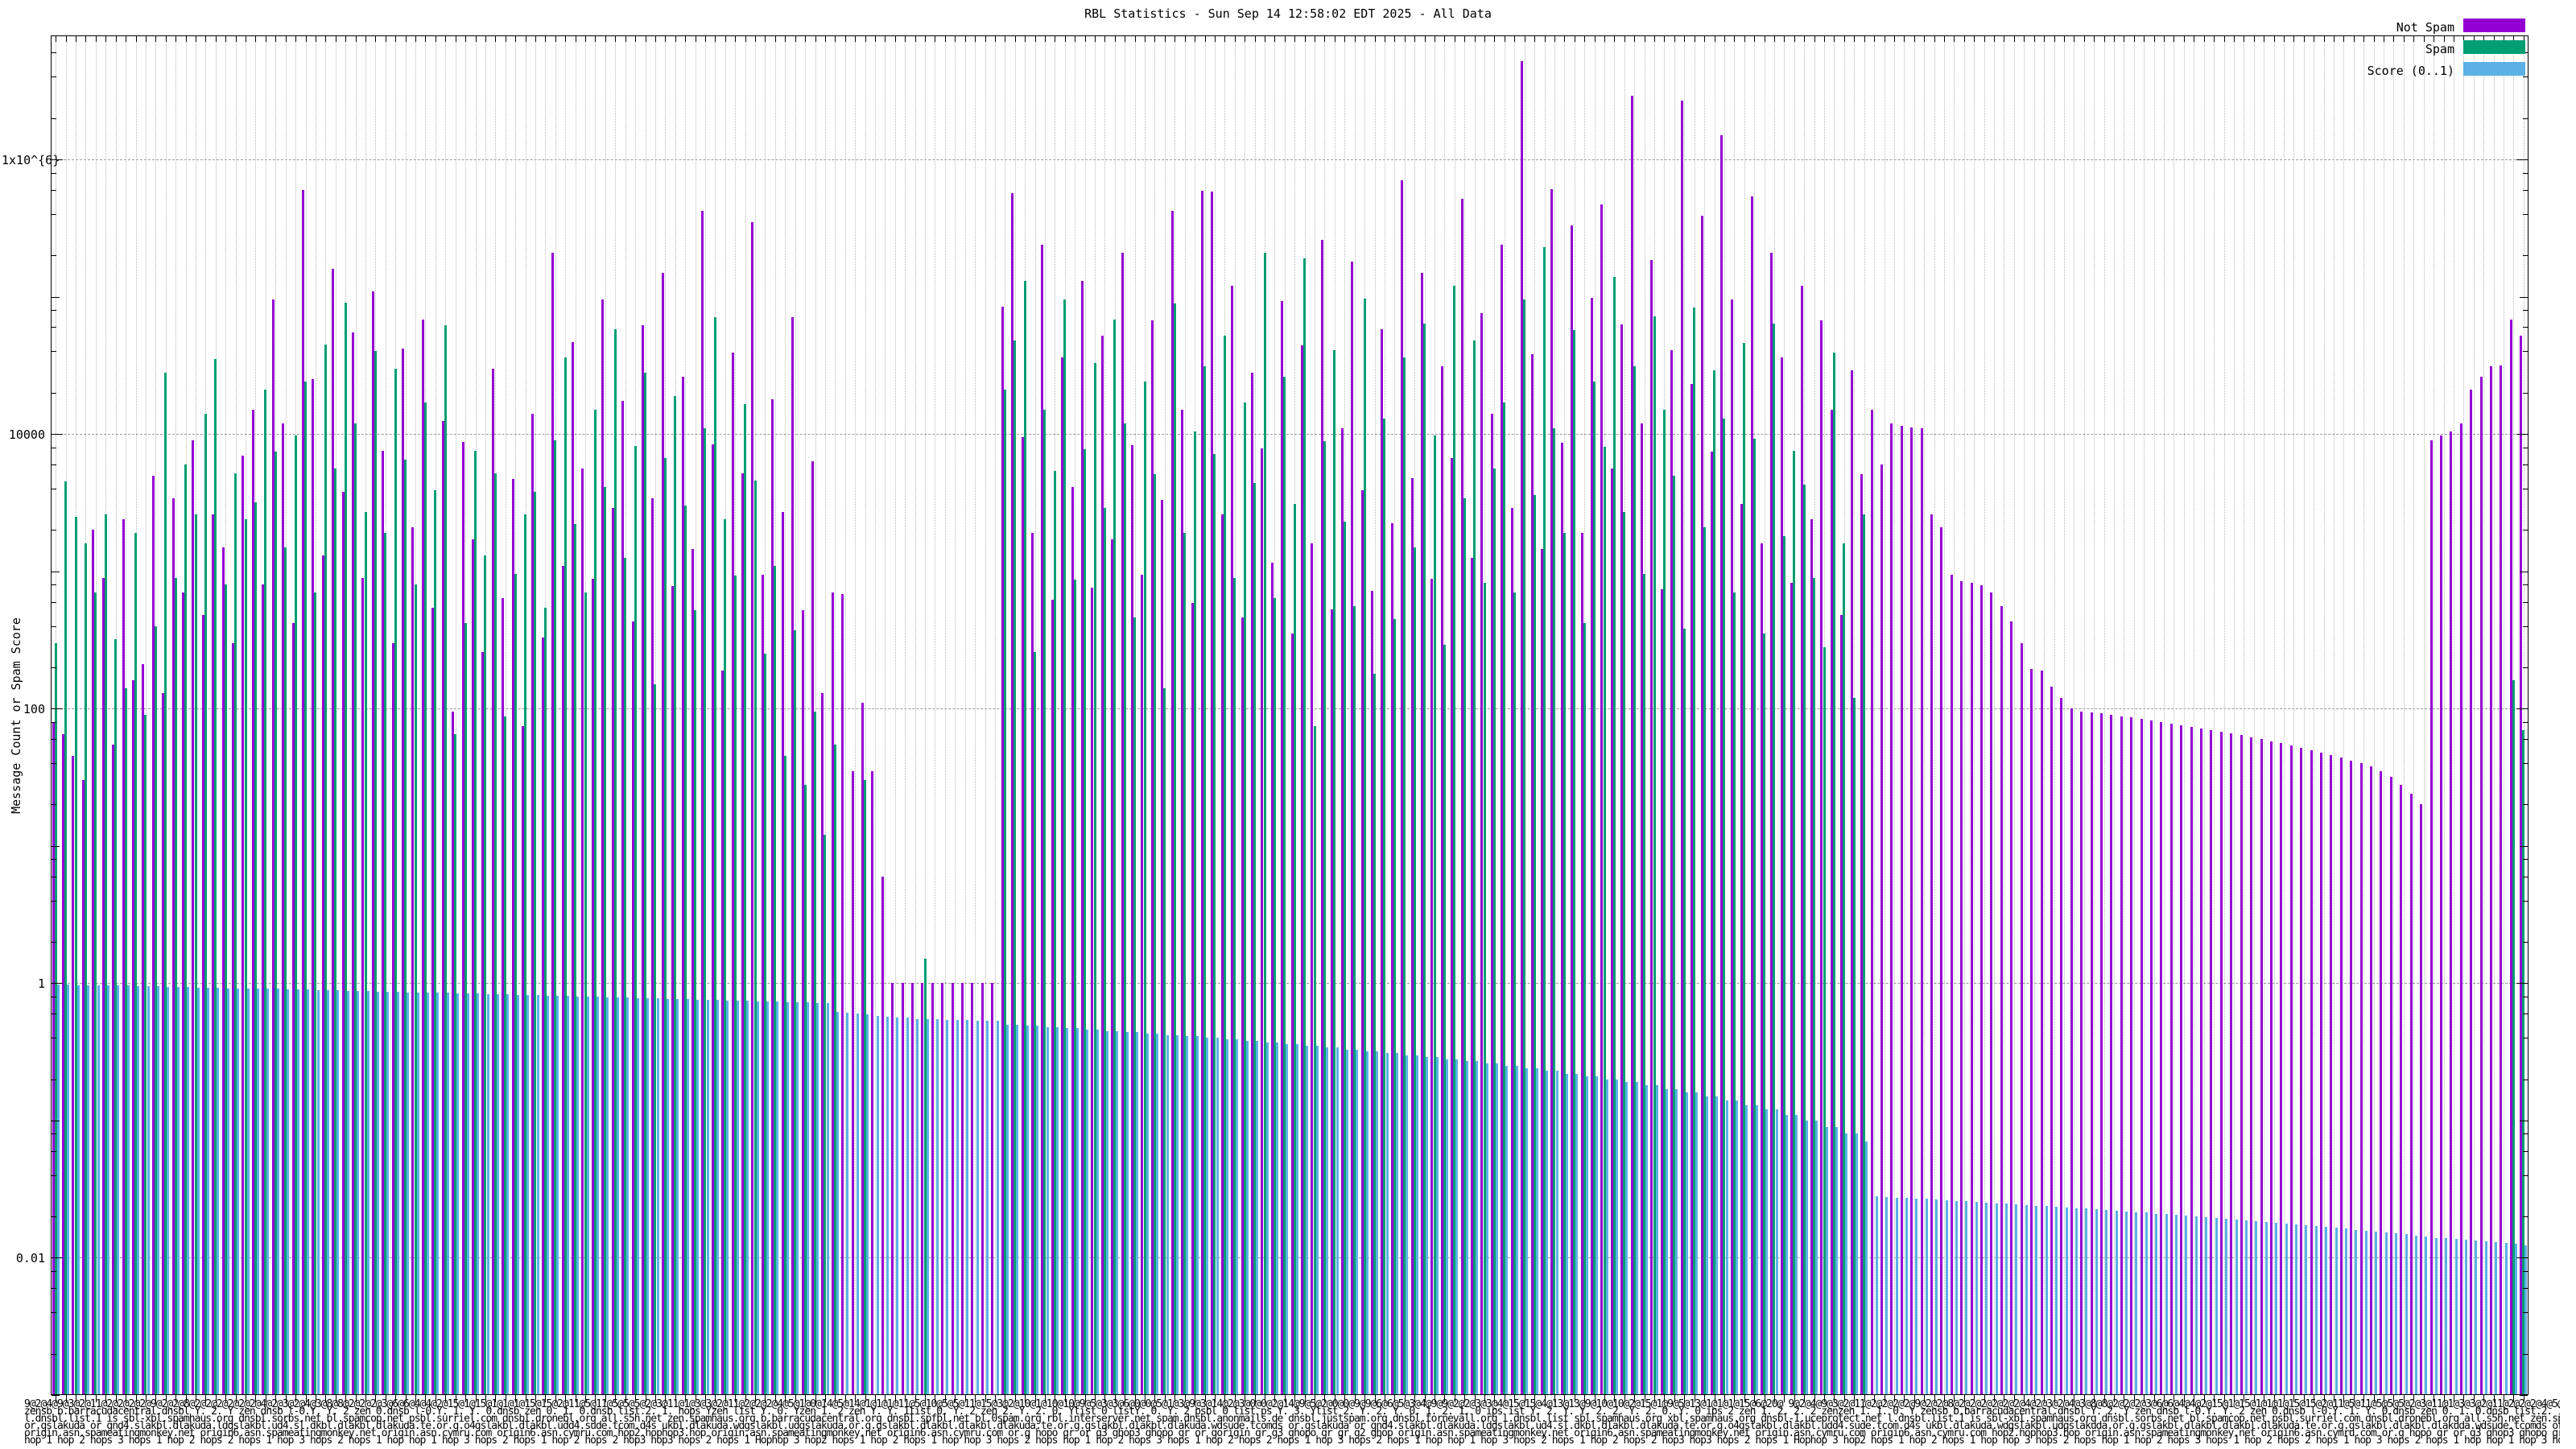 The image size is (2576, 1449). What do you see at coordinates (2525, 327) in the screenshot?
I see `y-tick-minor-right` at bounding box center [2525, 327].